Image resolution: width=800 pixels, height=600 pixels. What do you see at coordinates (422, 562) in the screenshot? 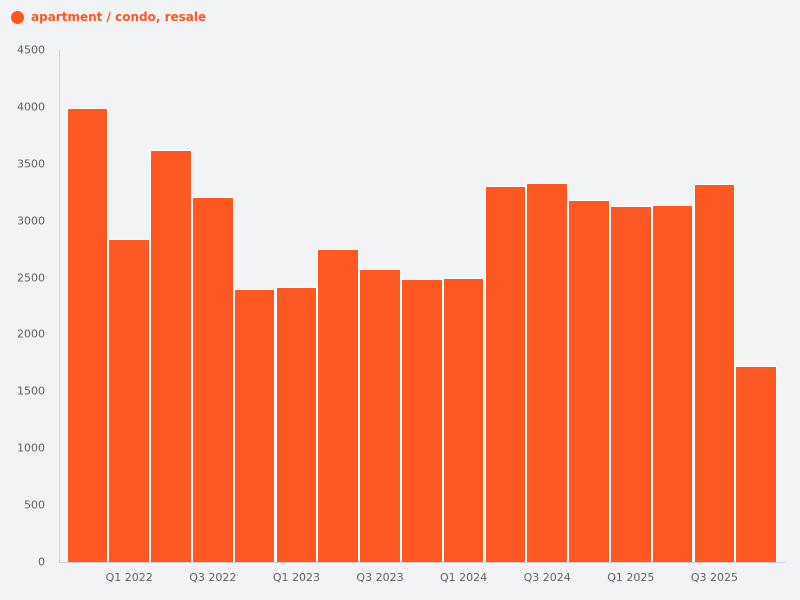
I see `x-axis-line` at bounding box center [422, 562].